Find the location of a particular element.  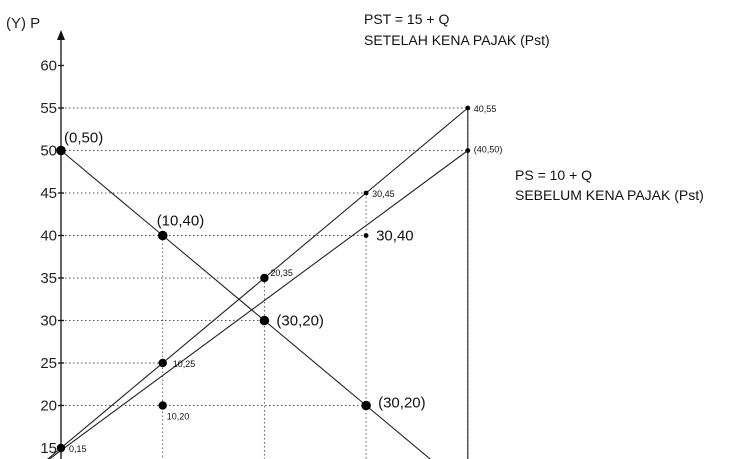

point-label-20-35: 20,35 is located at coordinates (281, 273).